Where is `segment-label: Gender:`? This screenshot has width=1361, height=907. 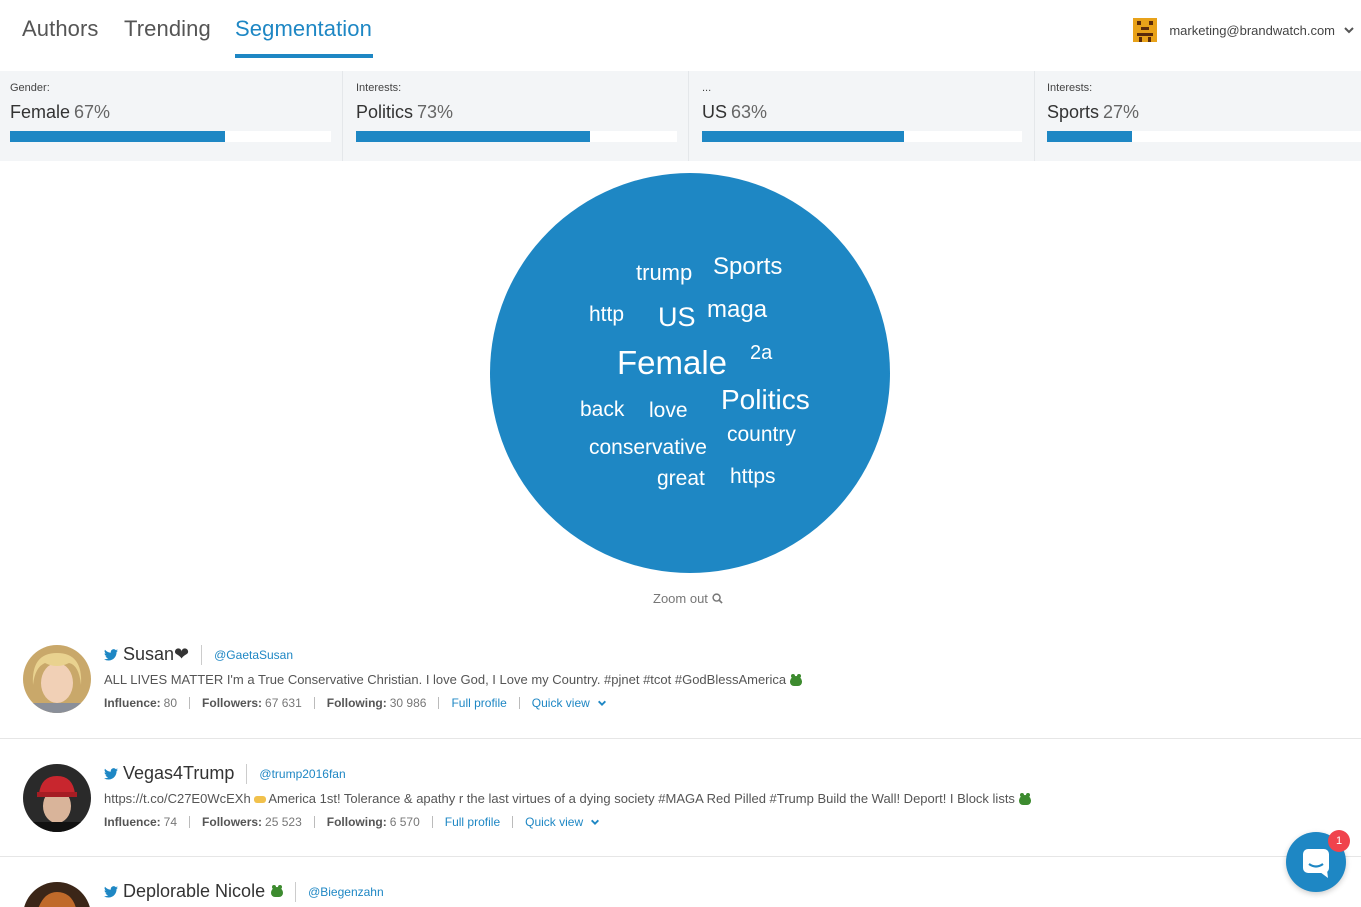
segment-label: Gender: is located at coordinates (30, 88).